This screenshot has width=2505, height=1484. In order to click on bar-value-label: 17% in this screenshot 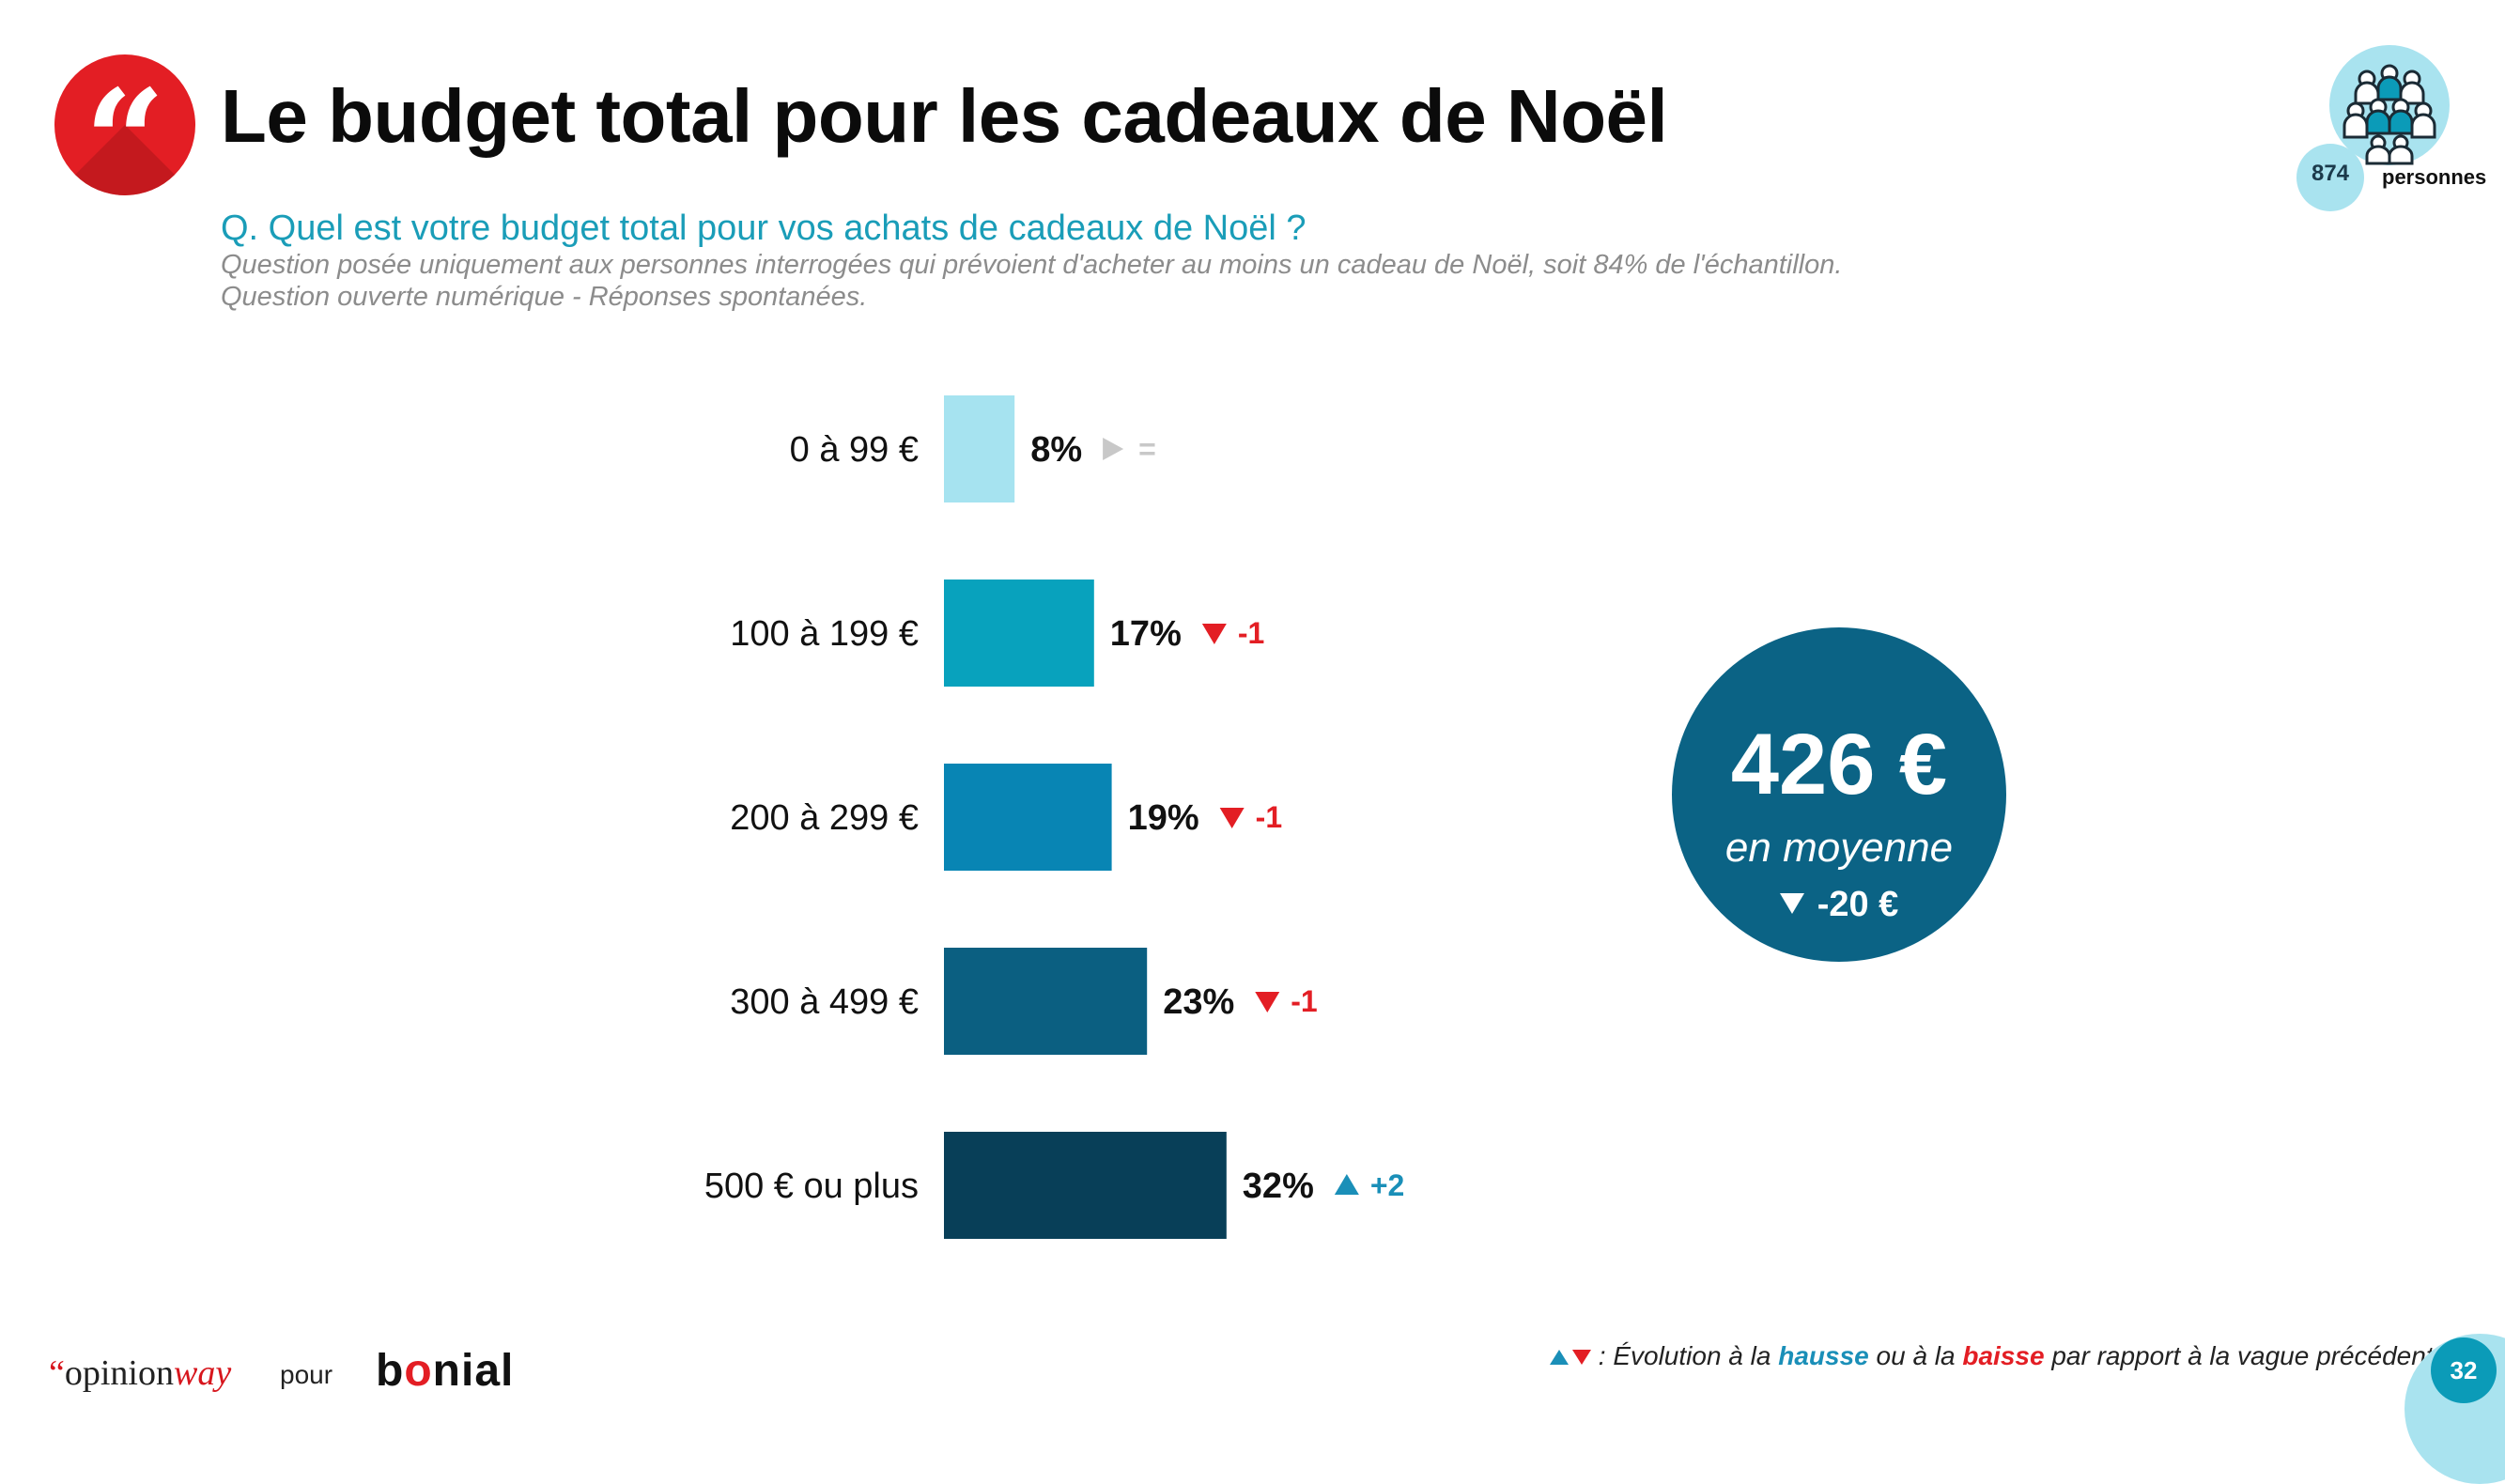, I will do `click(1146, 634)`.